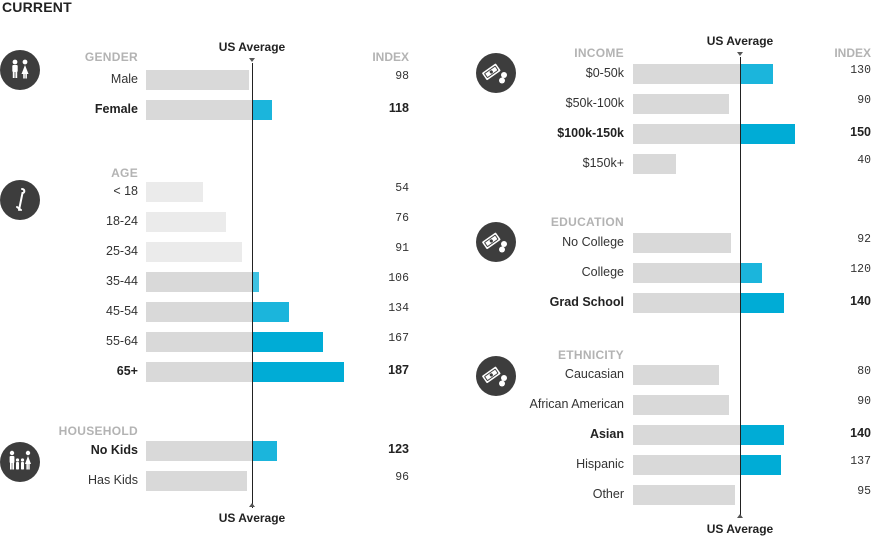  I want to click on index-value: 76, so click(402, 218).